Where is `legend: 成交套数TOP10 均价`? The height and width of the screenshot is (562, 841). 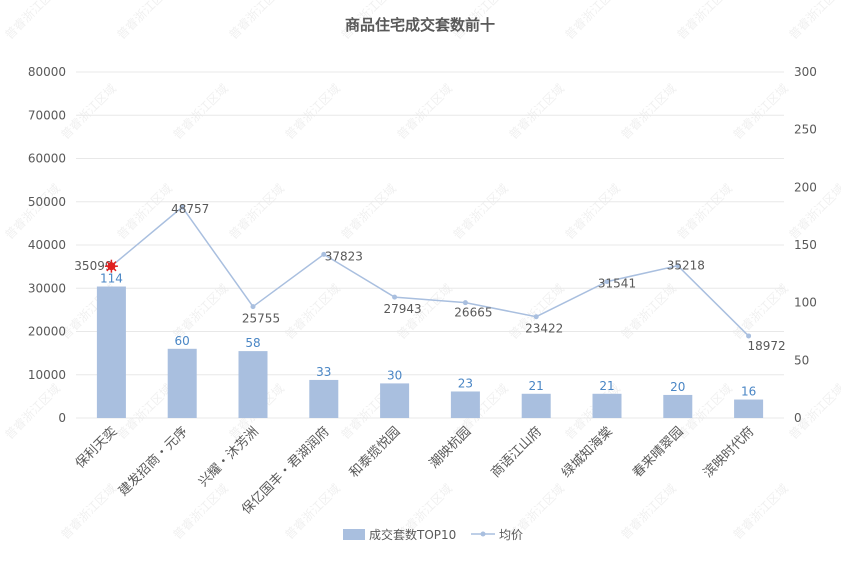
legend: 成交套数TOP10 均价 is located at coordinates (433, 534).